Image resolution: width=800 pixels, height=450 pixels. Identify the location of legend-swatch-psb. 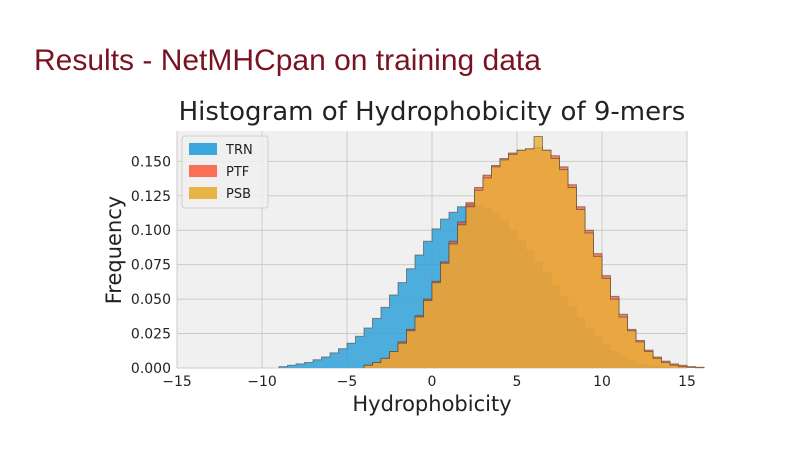
(203, 193).